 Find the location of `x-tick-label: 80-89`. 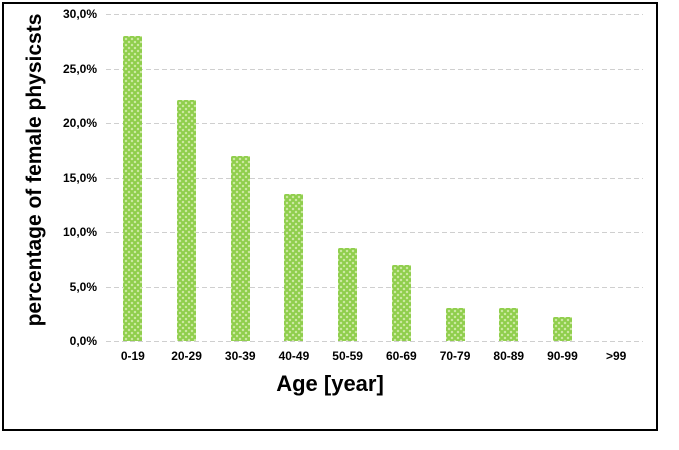

x-tick-label: 80-89 is located at coordinates (509, 356).